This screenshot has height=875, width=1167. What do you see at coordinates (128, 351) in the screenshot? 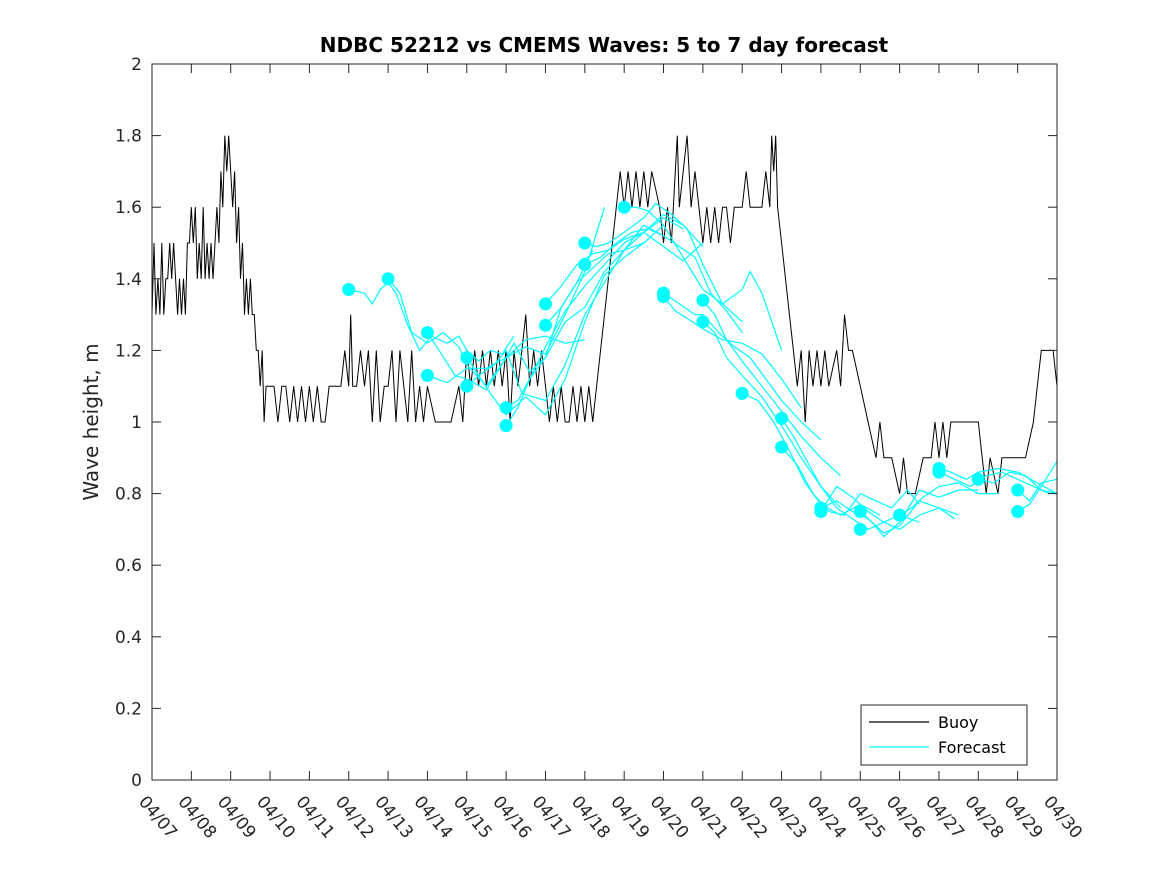
I see `y-tick-label: 1.2` at bounding box center [128, 351].